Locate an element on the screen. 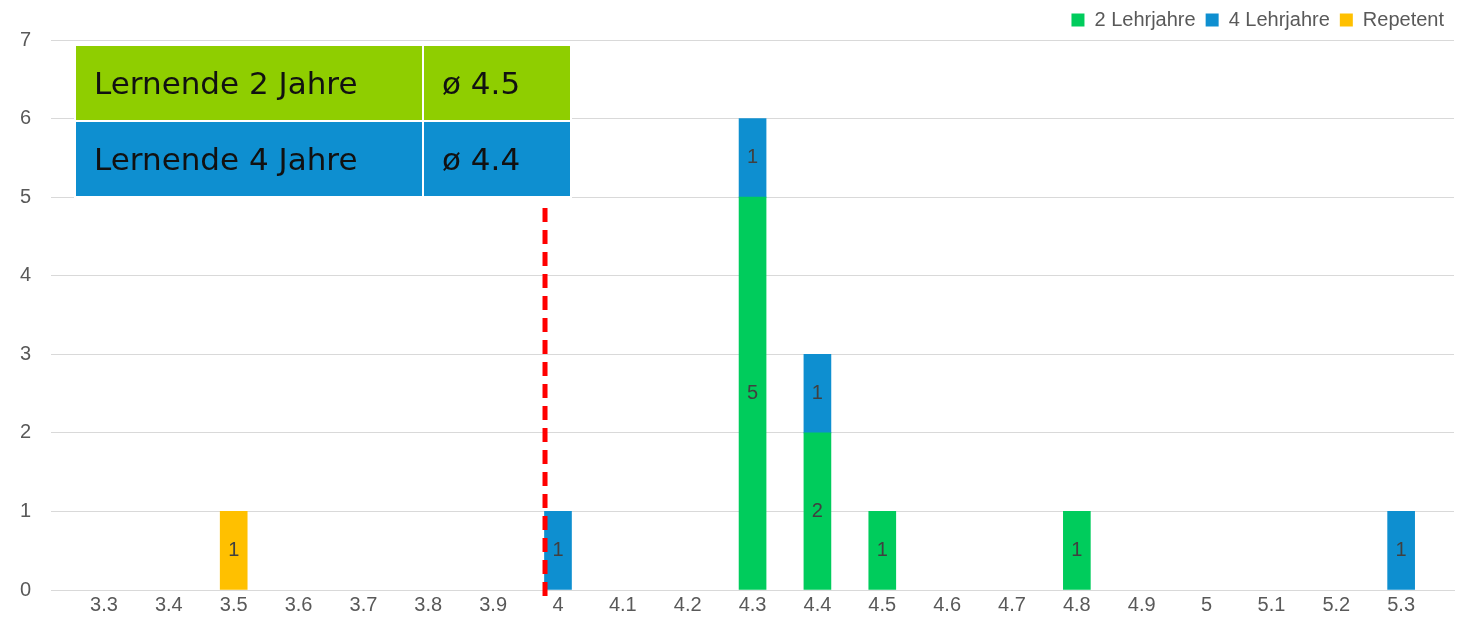 The height and width of the screenshot is (622, 1464). x-tick-label: 4.7 is located at coordinates (1012, 603).